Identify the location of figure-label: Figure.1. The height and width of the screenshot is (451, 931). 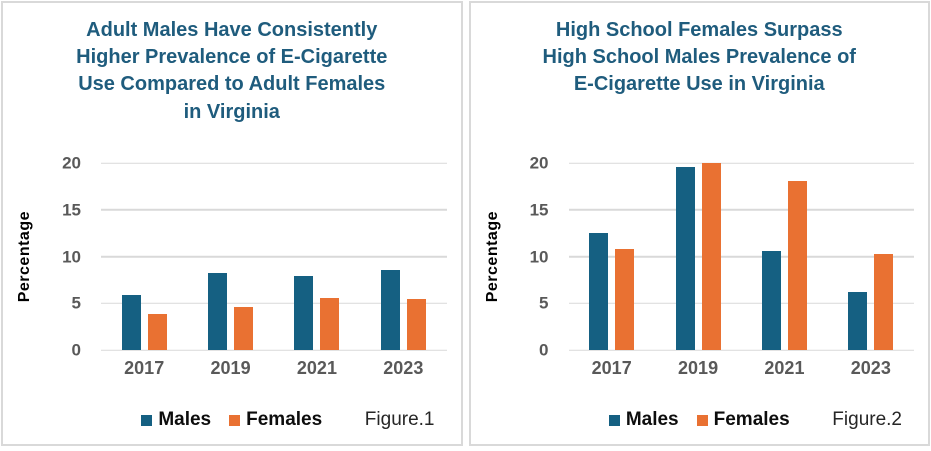
(399, 419).